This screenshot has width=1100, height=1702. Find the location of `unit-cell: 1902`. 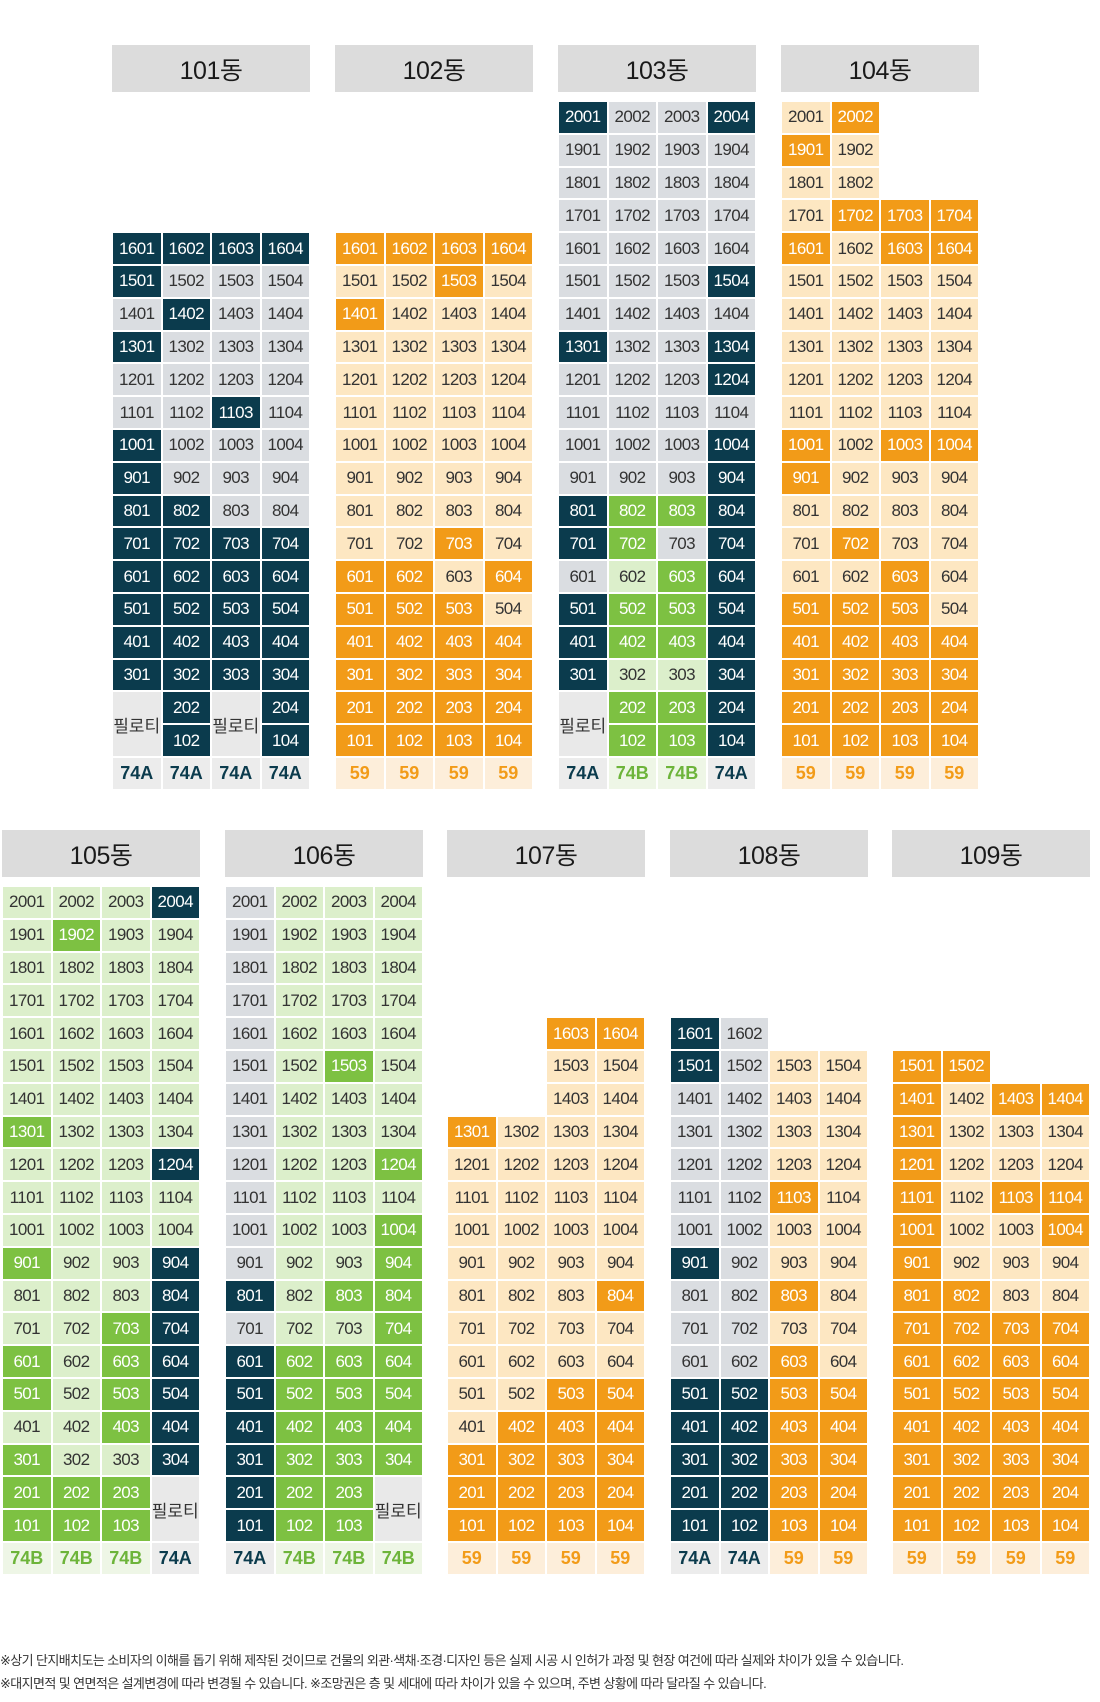

unit-cell: 1902 is located at coordinates (632, 150).